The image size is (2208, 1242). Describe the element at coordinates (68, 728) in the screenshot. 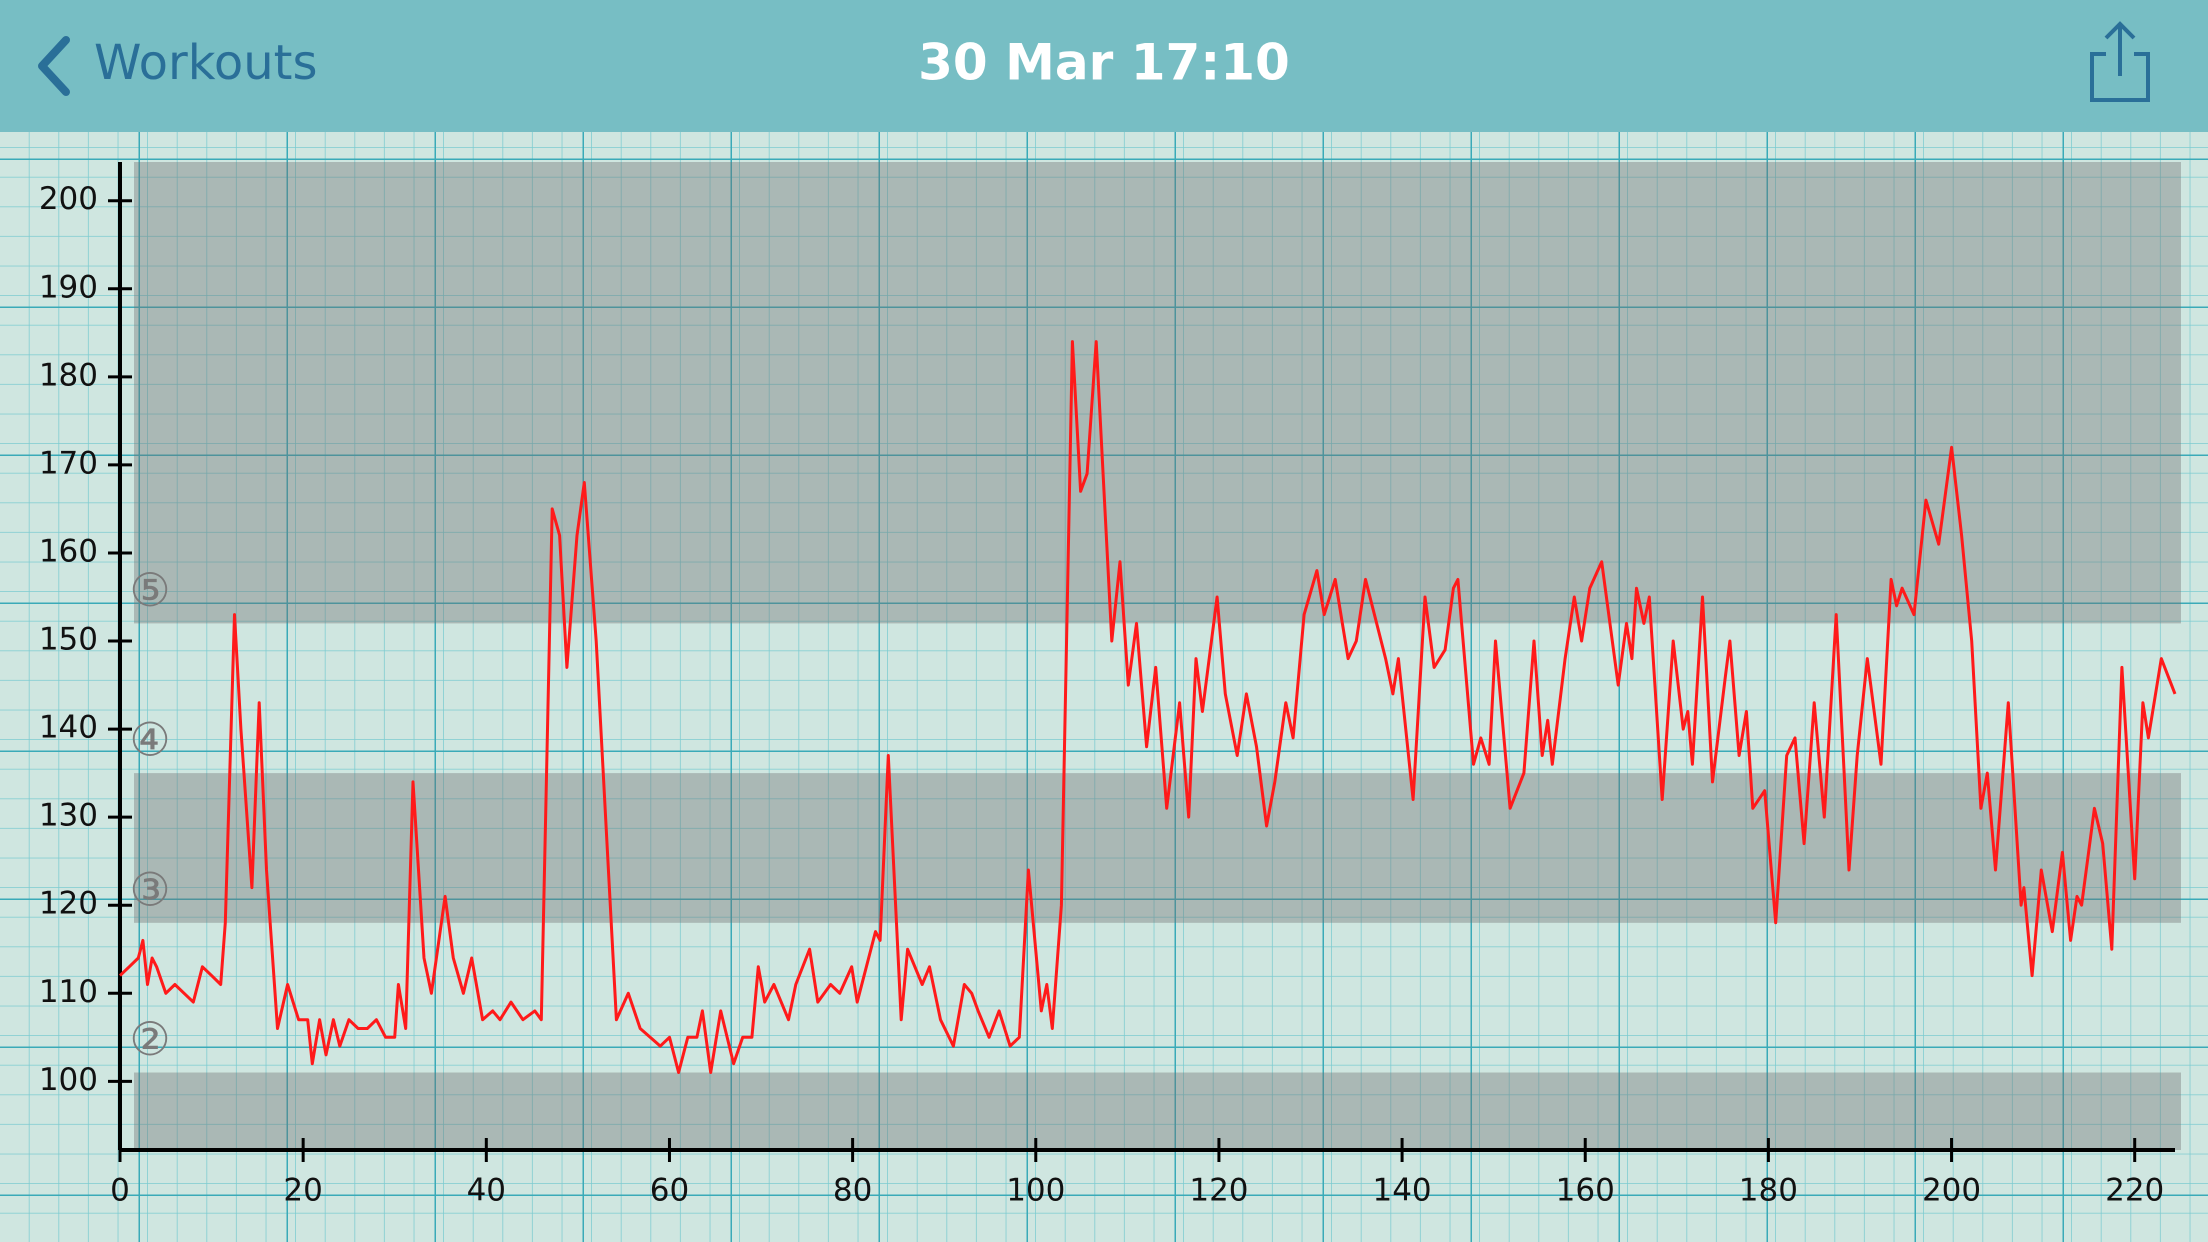

I see `y-tick-label: 140` at that location.